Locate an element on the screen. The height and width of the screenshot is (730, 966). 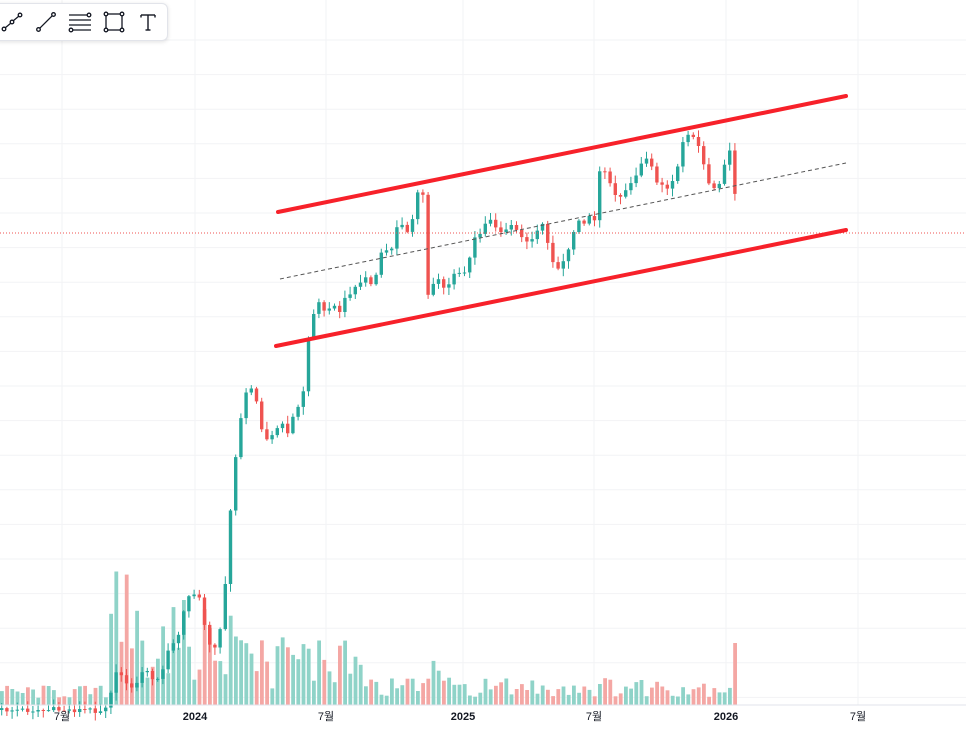
rectangle-tool is located at coordinates (114, 22).